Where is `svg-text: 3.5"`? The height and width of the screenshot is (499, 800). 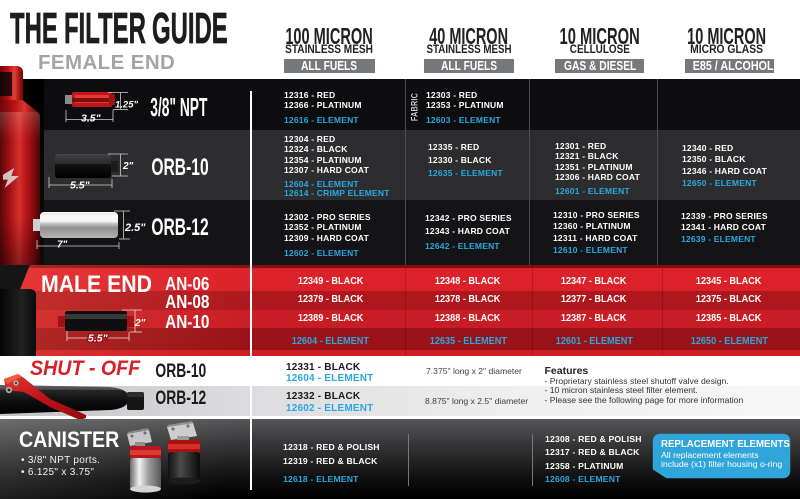 svg-text: 3.5" is located at coordinates (91, 119).